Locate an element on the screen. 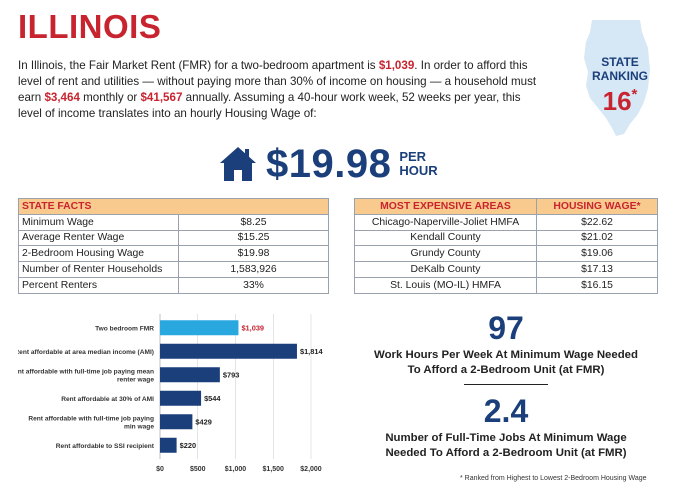 This screenshot has width=678, height=489. table-row: St. Louis (MO-IL) HMFA $16.15 is located at coordinates (506, 285).